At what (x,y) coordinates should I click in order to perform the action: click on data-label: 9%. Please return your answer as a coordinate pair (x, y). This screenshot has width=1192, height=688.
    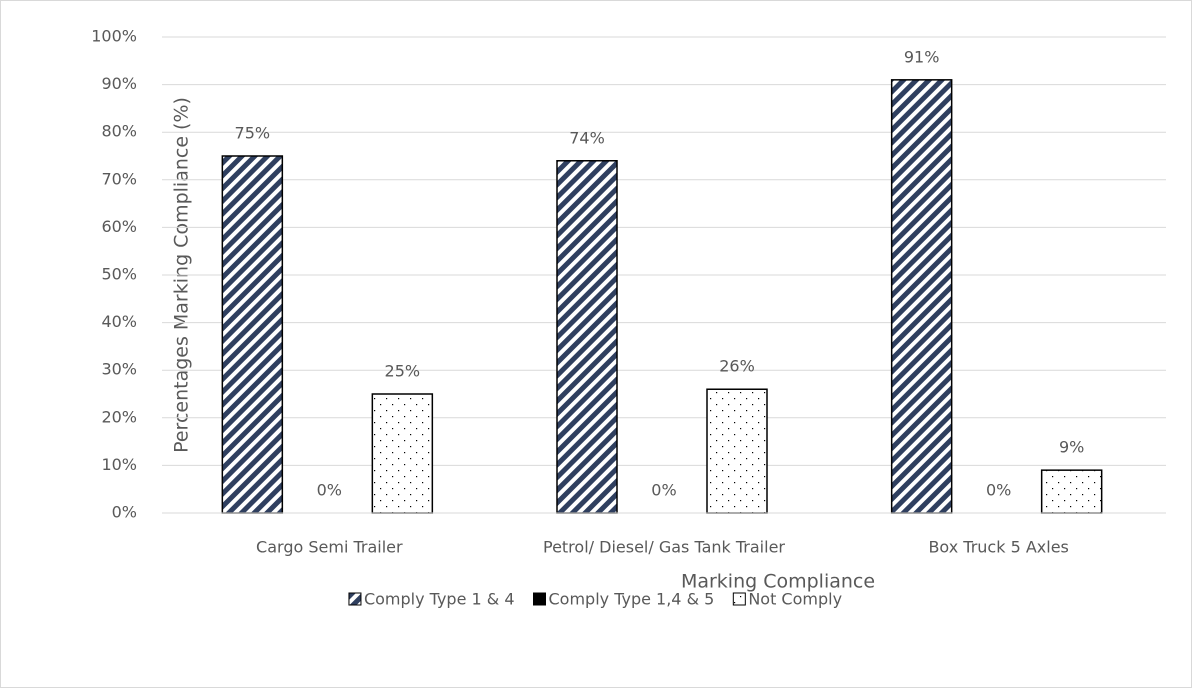
    Looking at the image, I should click on (1071, 447).